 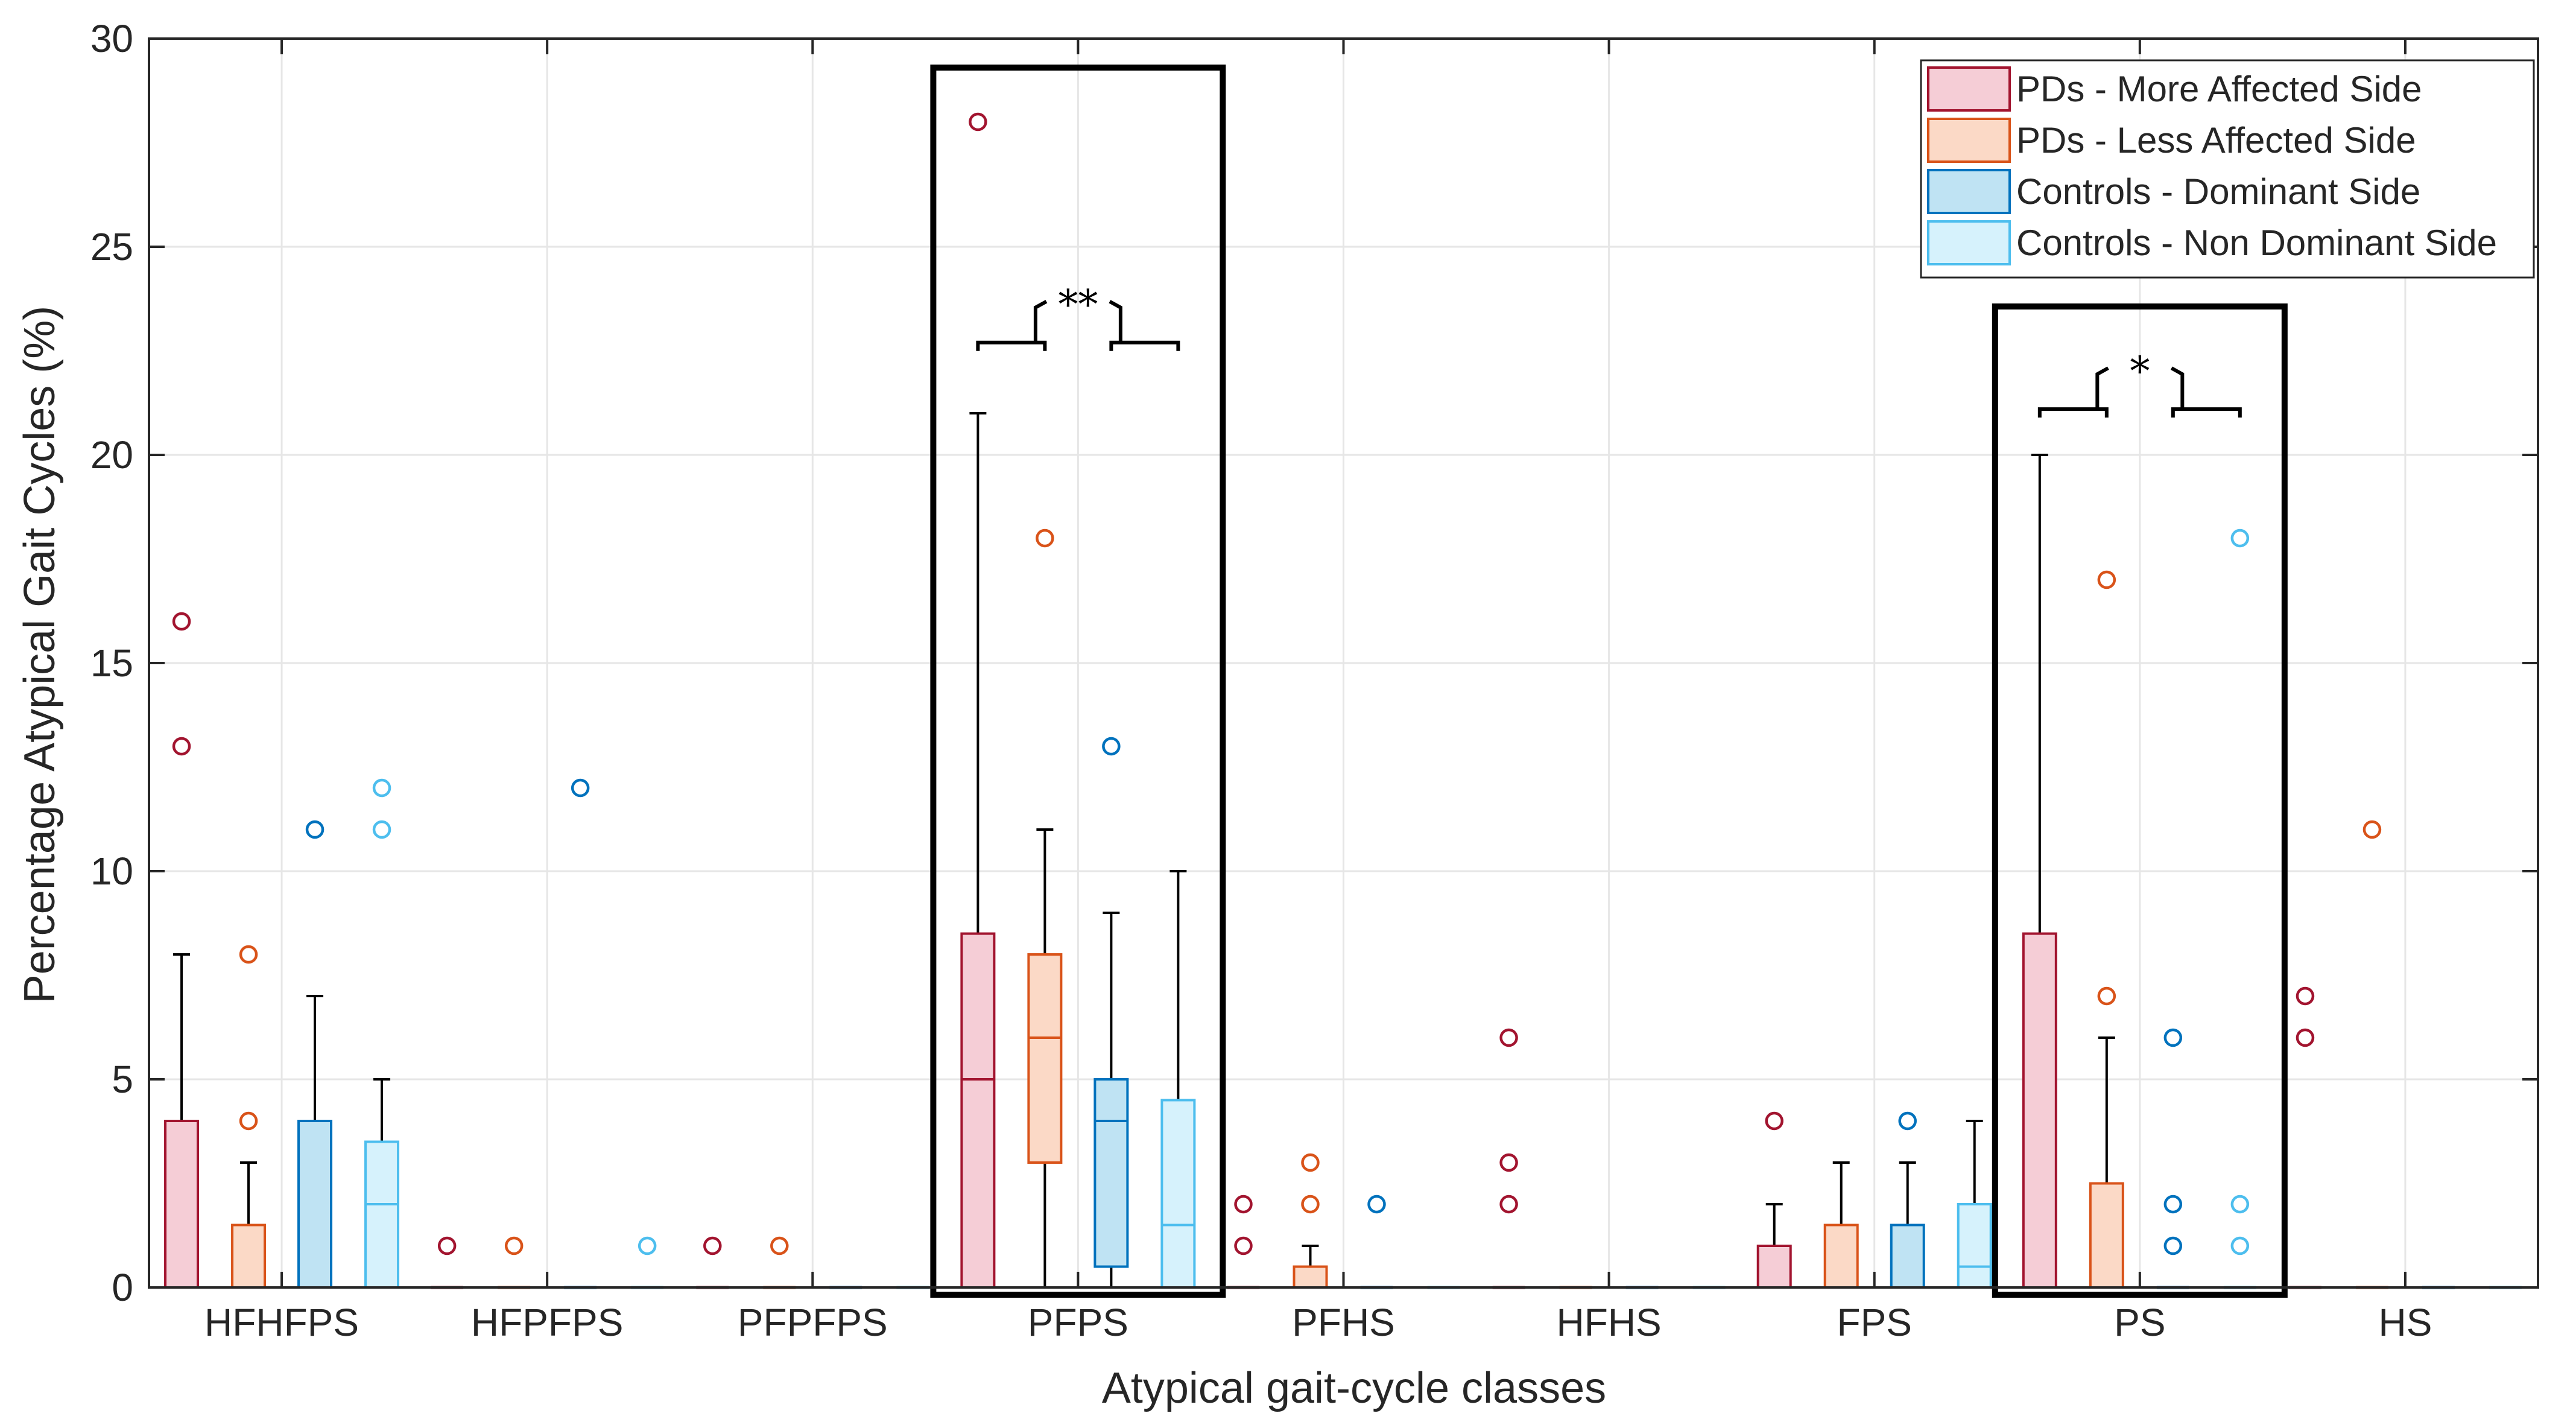 I want to click on legend-label: Controls - Non Dominant Side, so click(x=2256, y=243).